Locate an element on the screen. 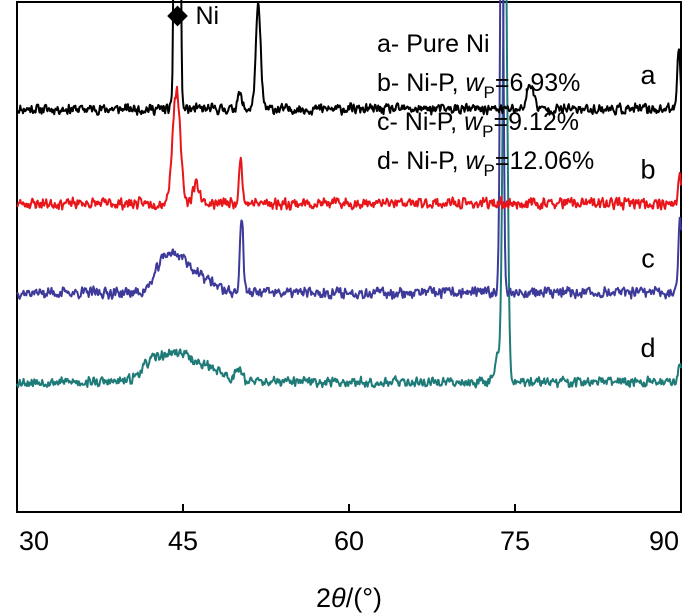  peak-marker: ◆ Ni is located at coordinates (193, 15).